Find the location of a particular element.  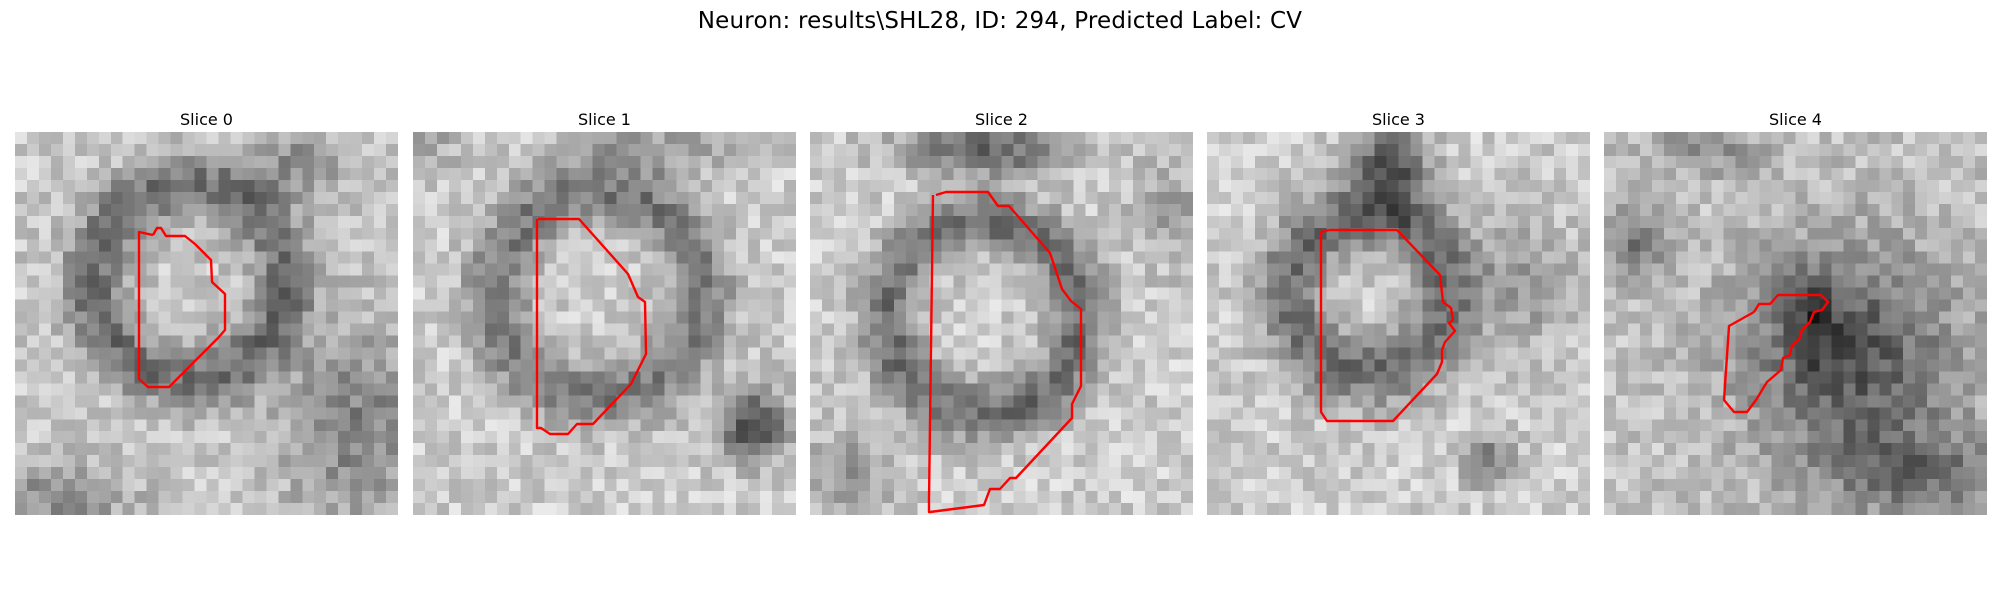

slice-title-3: Slice 3 is located at coordinates (1398, 120).